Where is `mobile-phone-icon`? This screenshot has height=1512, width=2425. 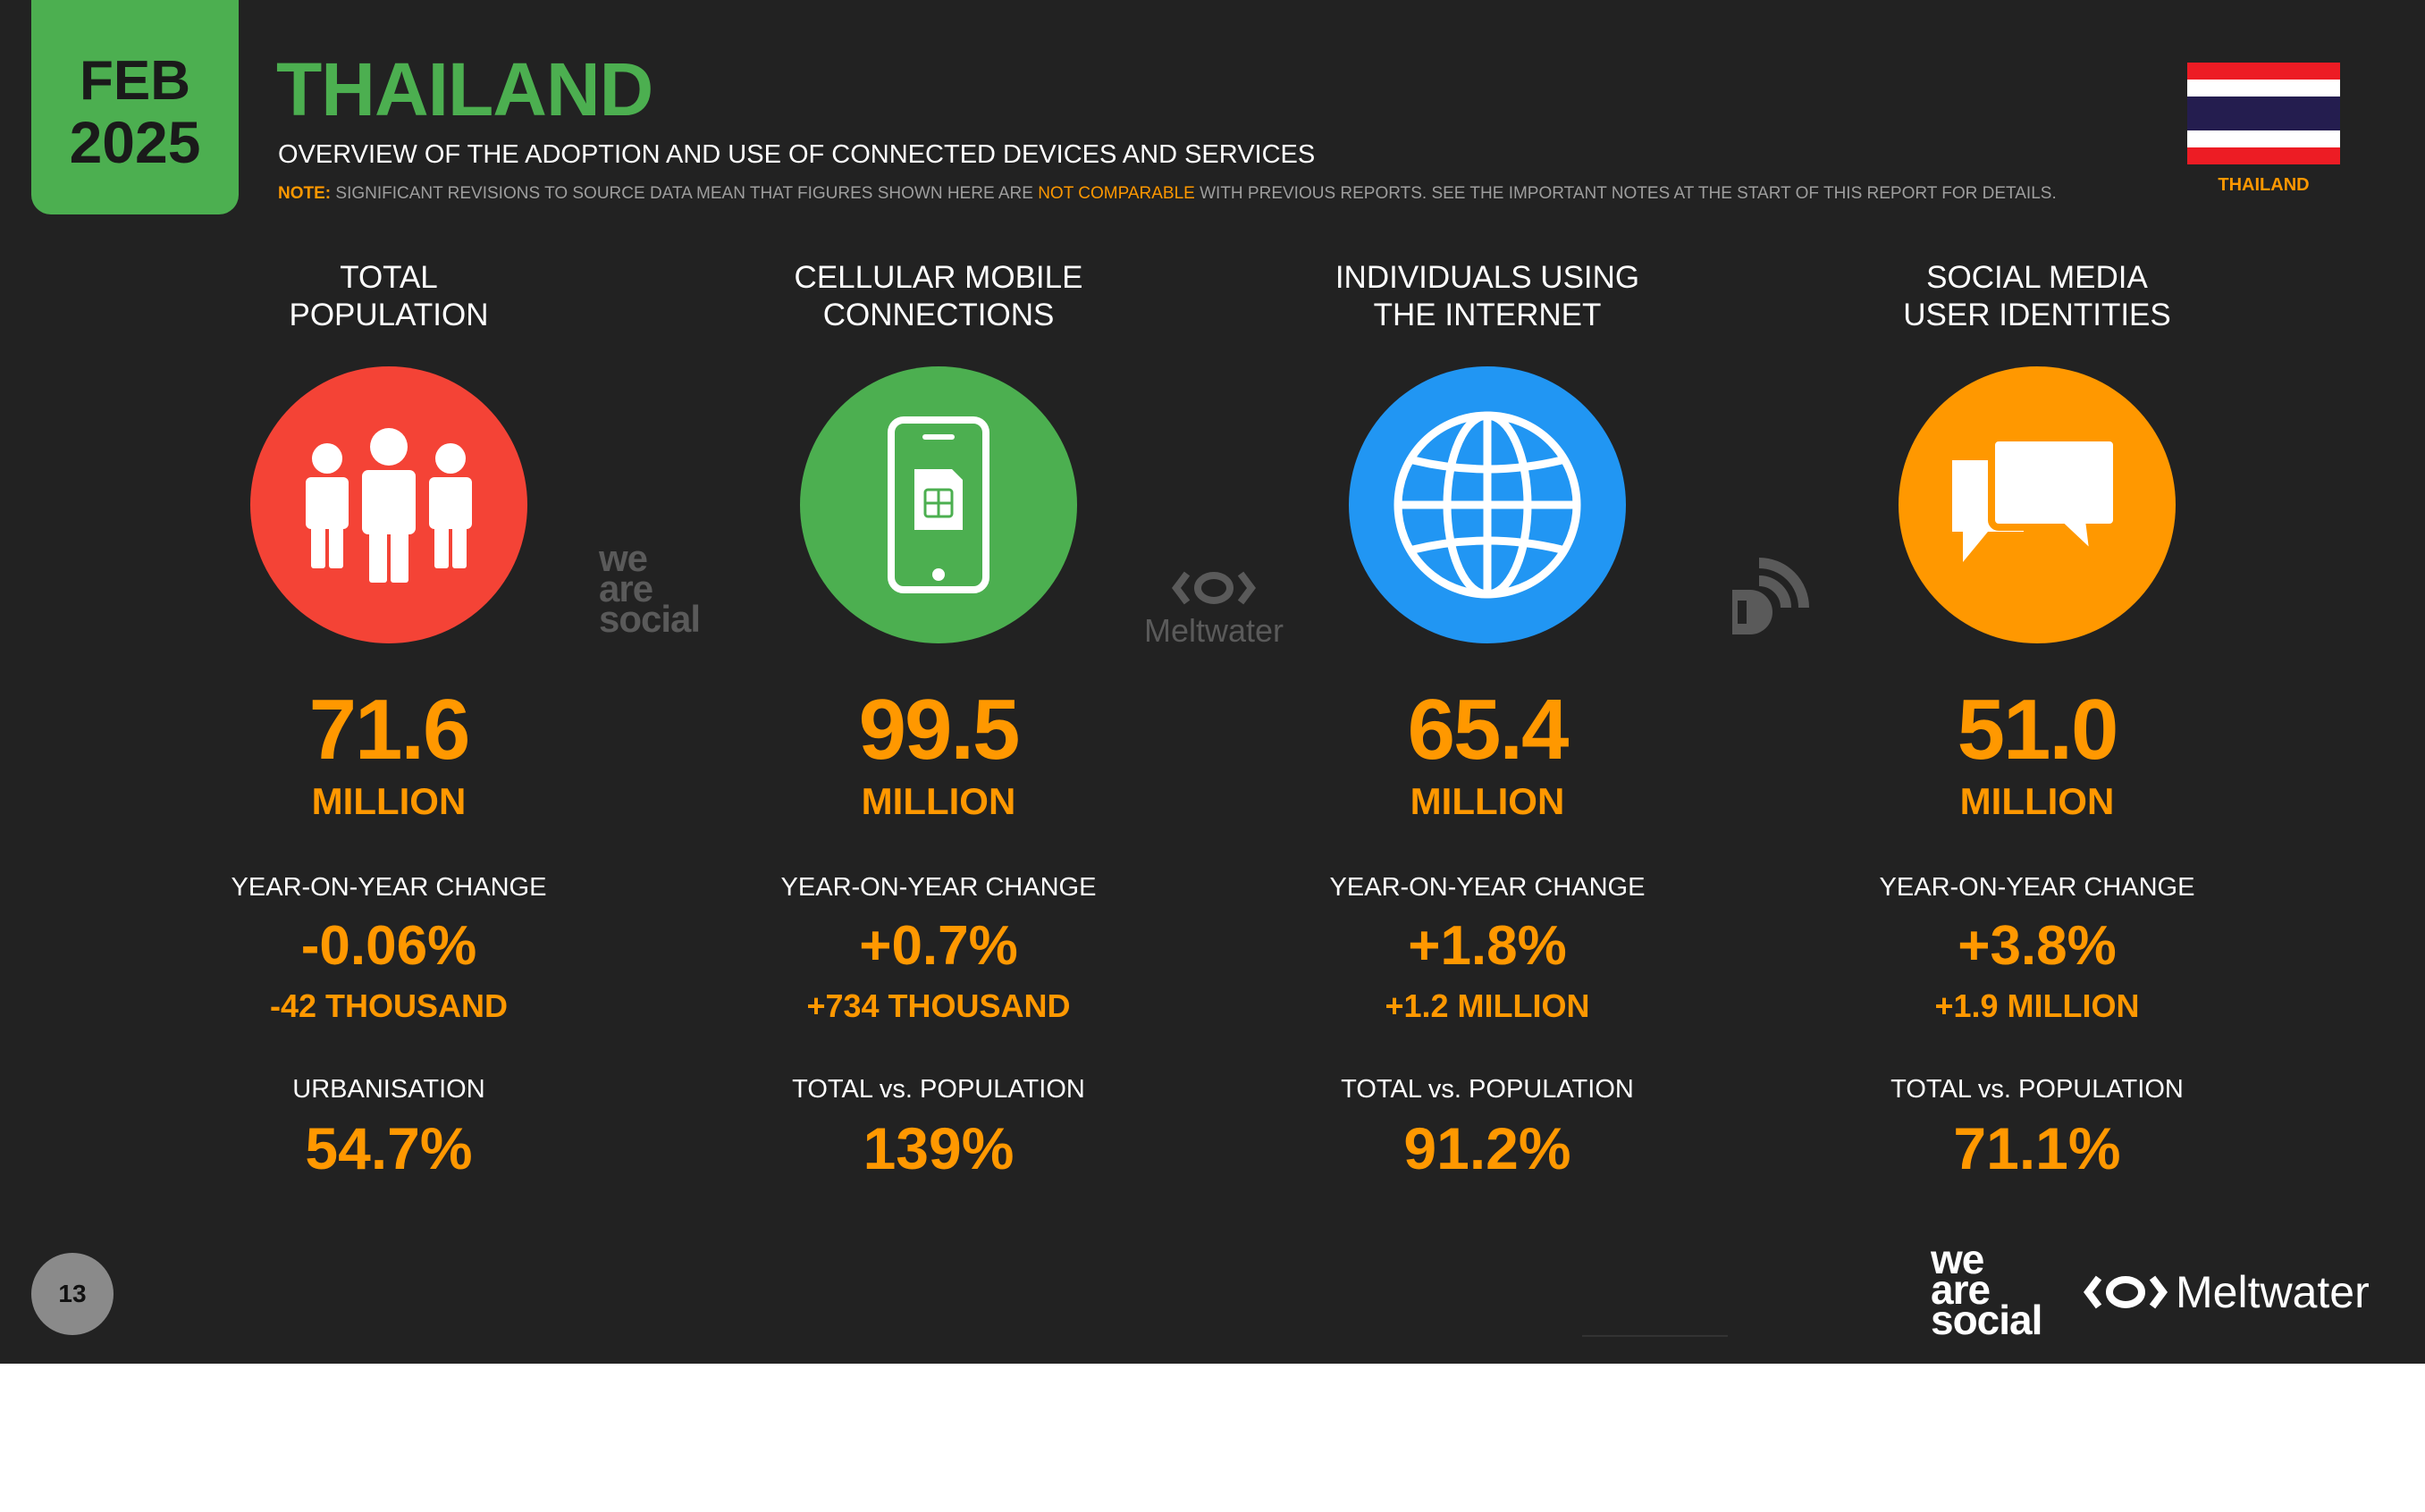
mobile-phone-icon is located at coordinates (938, 504).